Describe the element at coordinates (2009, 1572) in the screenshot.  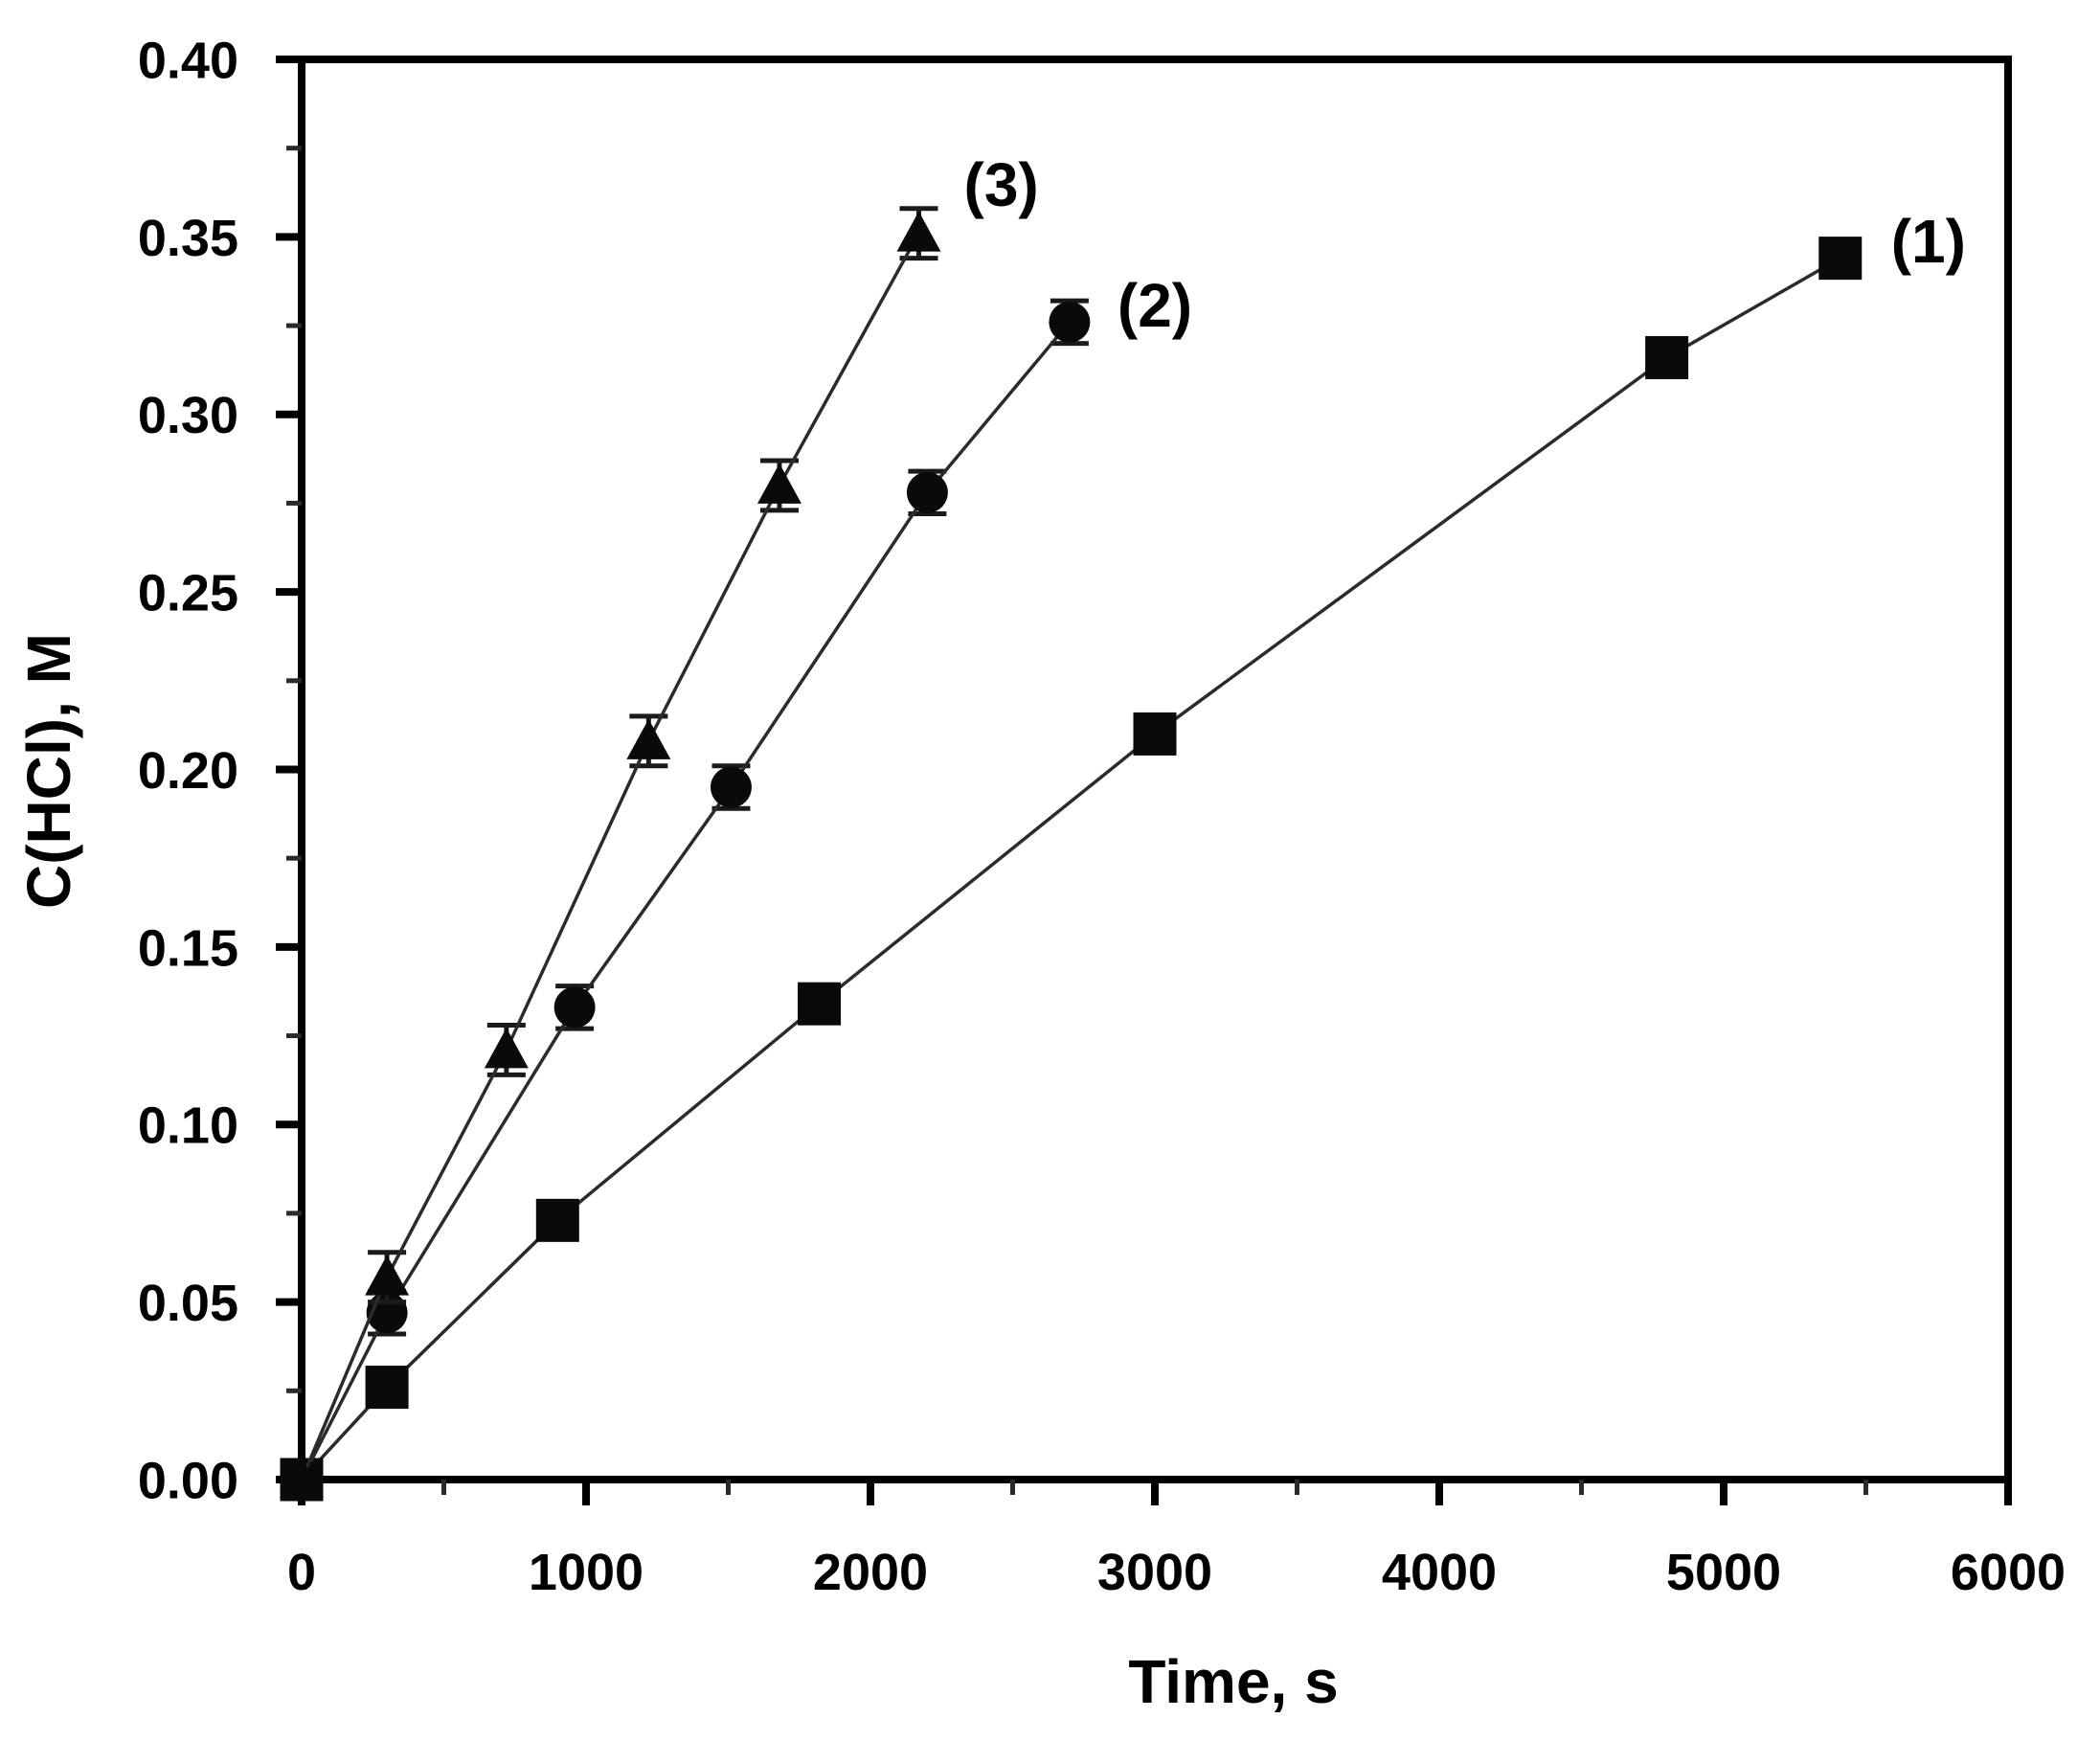
I see `x-axis-tick-label: 6000` at that location.